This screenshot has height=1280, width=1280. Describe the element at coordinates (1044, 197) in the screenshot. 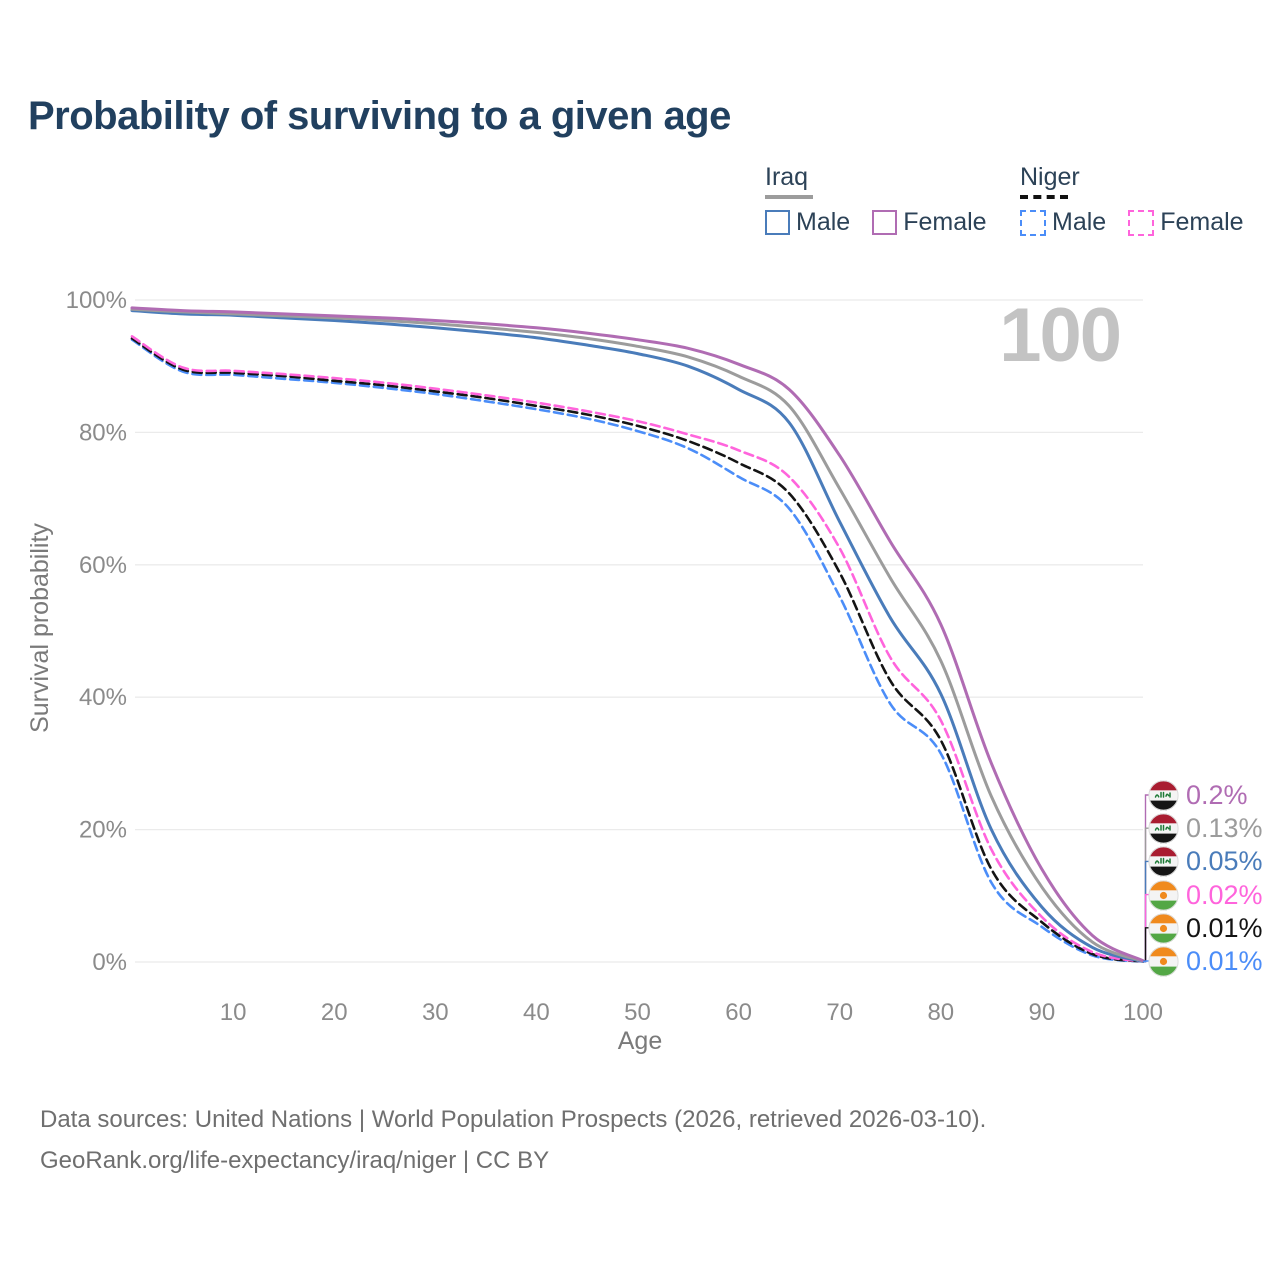

I see `legend-underline-niger` at that location.